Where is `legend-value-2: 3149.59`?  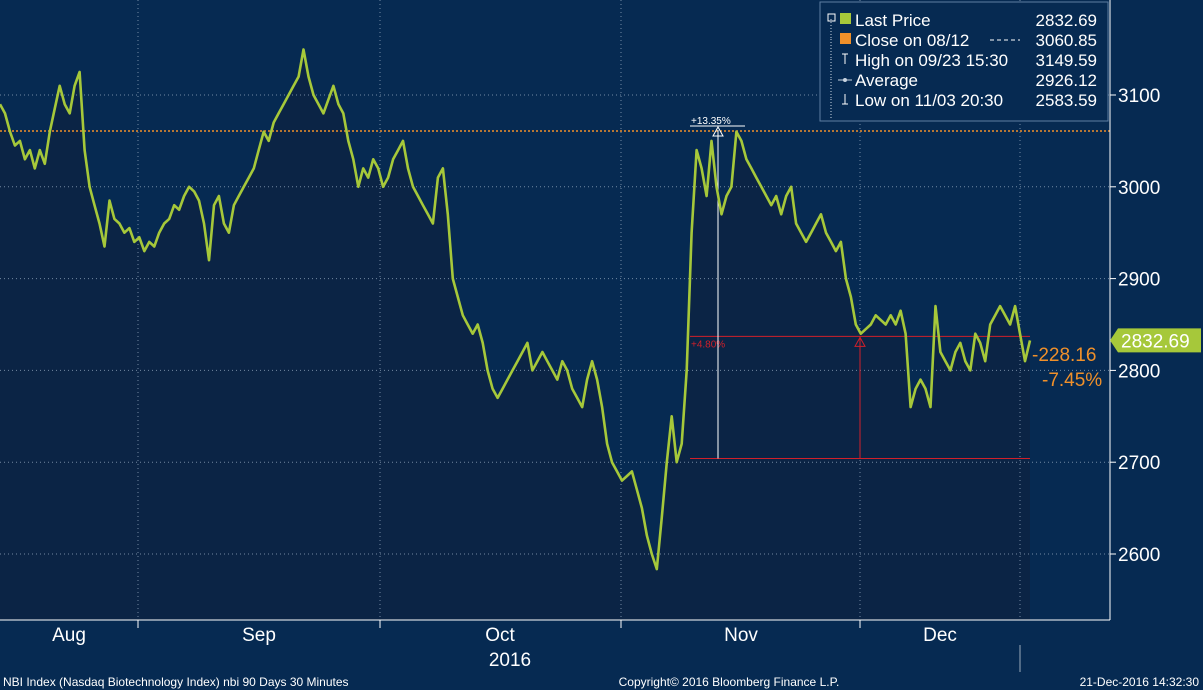
legend-value-2: 3149.59 is located at coordinates (1066, 60).